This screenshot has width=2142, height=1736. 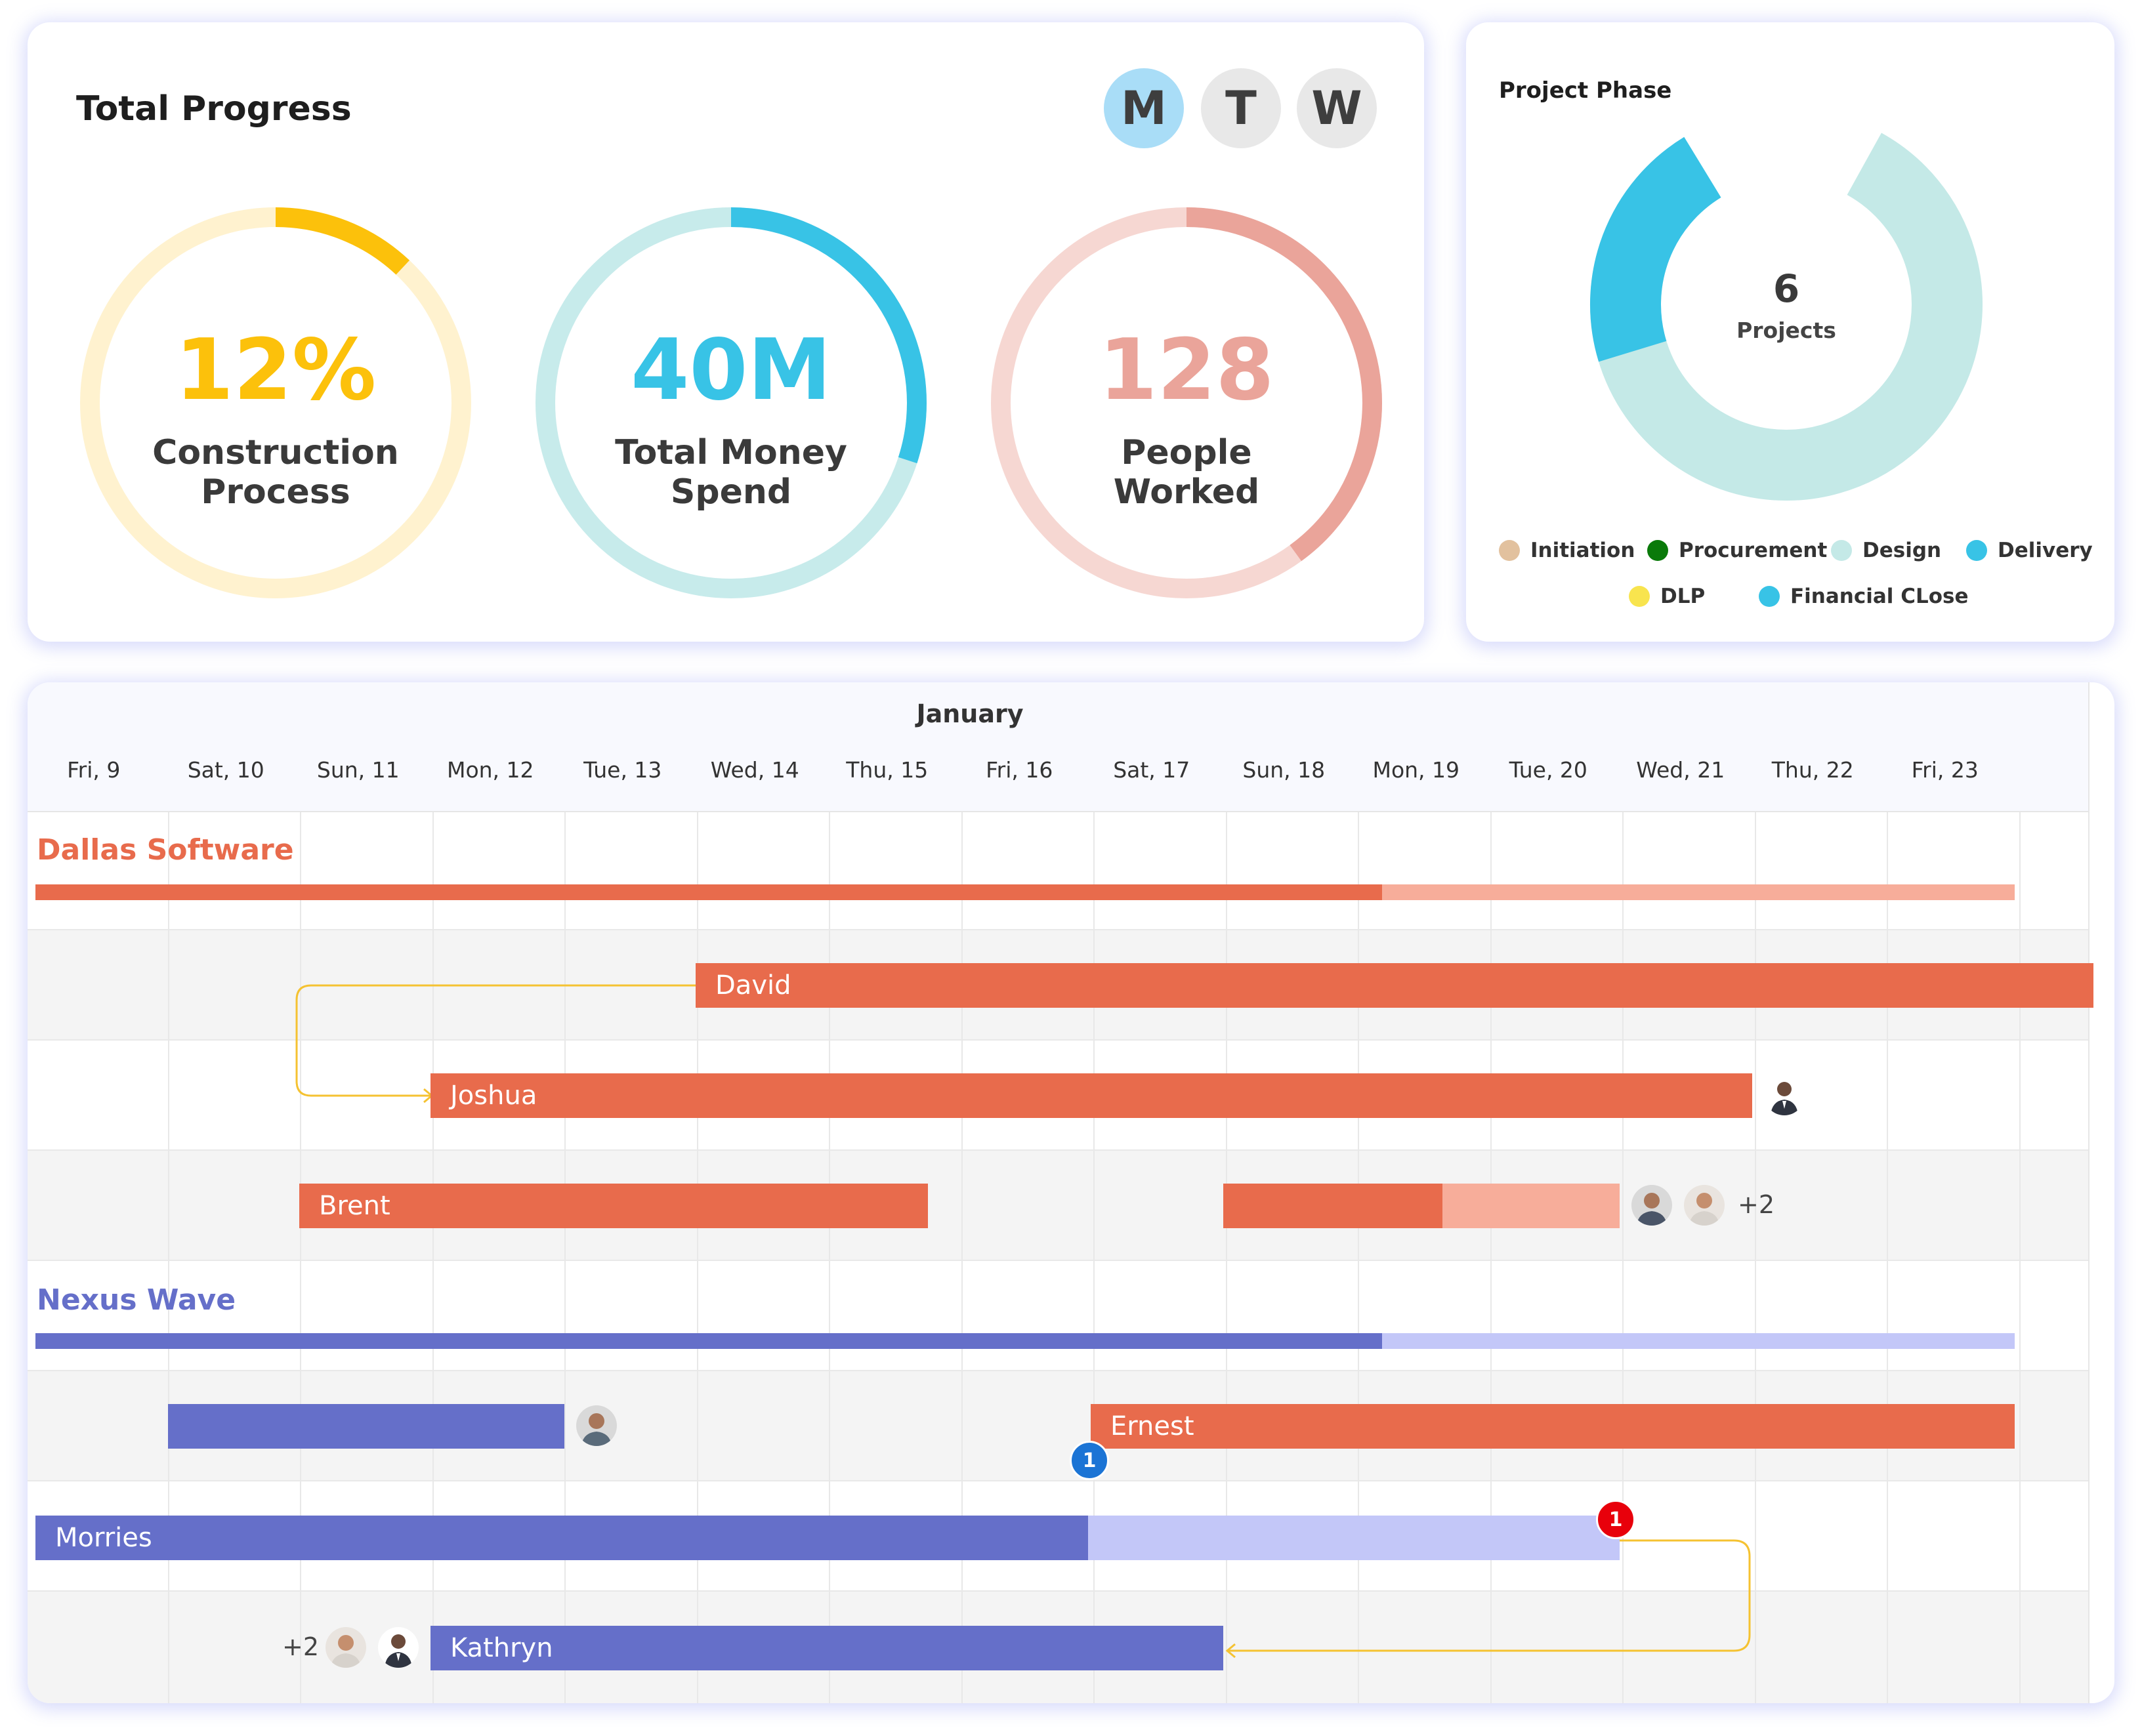 What do you see at coordinates (561, 1538) in the screenshot?
I see `task-bar-morries: Morries` at bounding box center [561, 1538].